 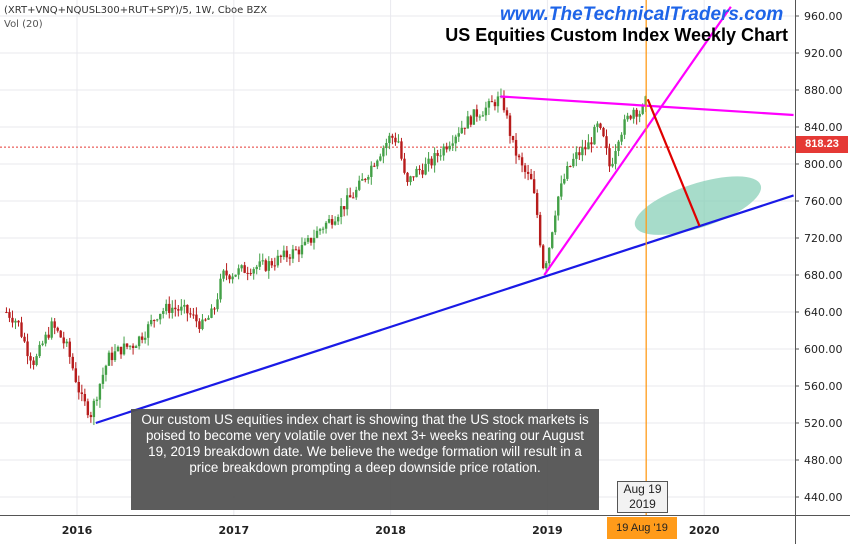 I want to click on x-tick-label: 2019, so click(x=547, y=530).